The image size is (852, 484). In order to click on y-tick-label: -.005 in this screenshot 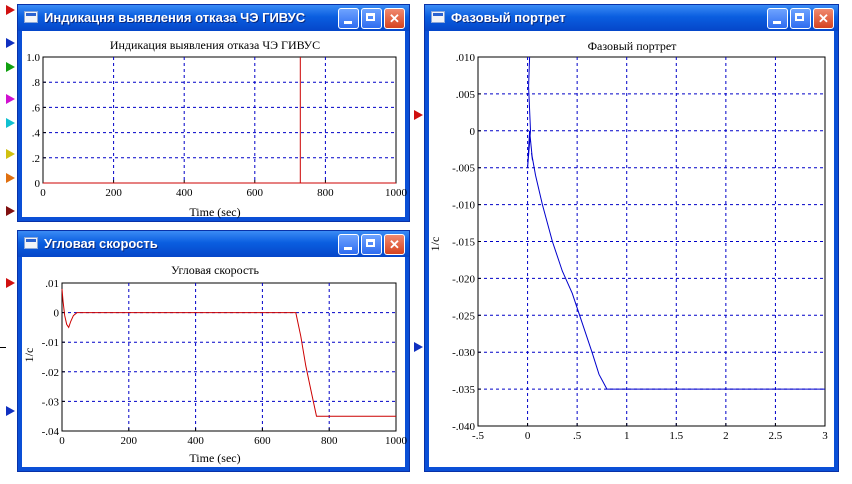, I will do `click(463, 169)`.